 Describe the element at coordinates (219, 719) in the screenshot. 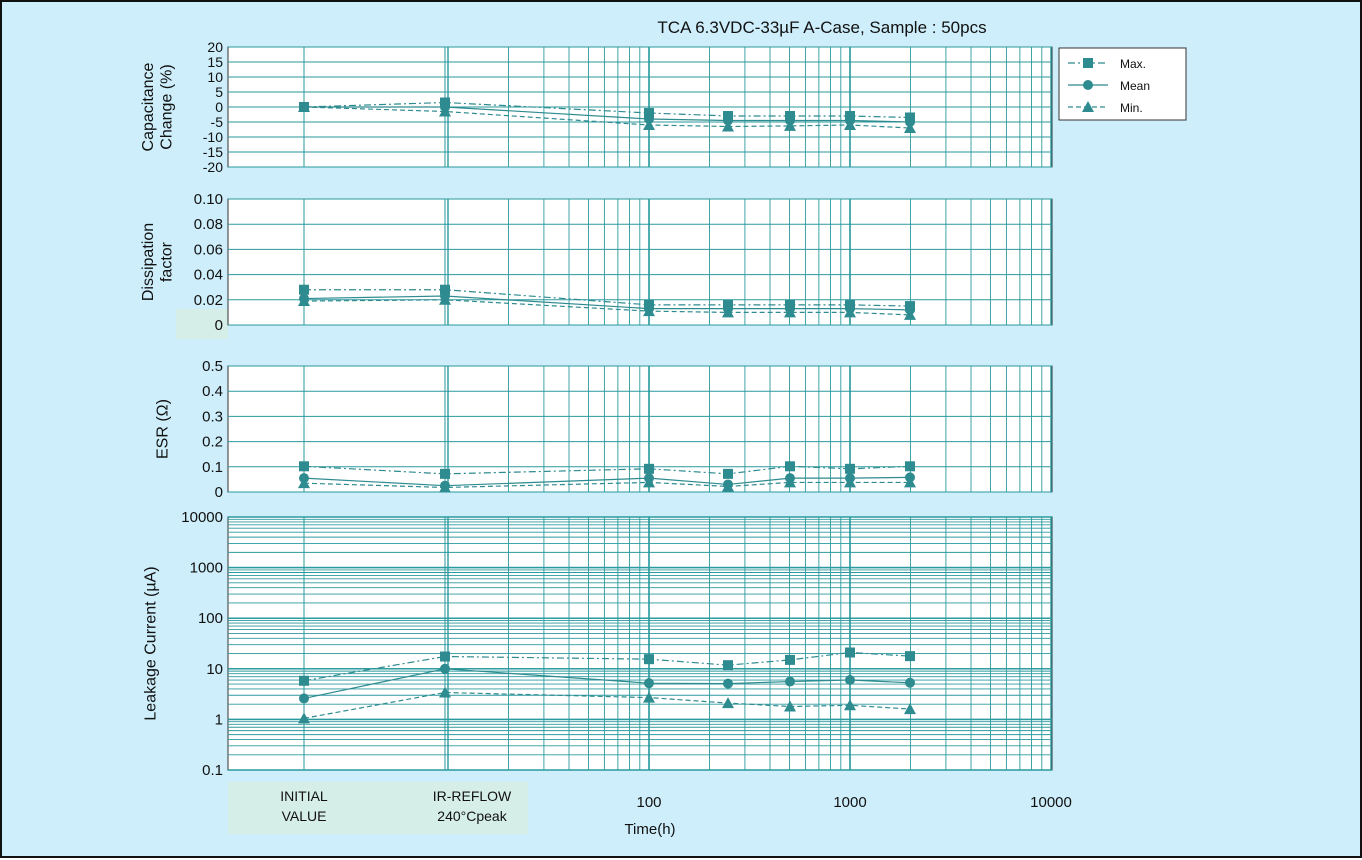

I see `y-tick-label: 1` at that location.